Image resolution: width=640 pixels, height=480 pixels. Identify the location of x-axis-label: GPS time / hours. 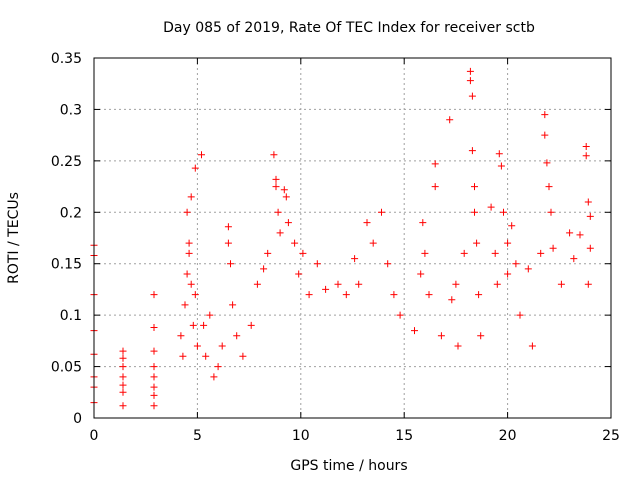
(348, 466).